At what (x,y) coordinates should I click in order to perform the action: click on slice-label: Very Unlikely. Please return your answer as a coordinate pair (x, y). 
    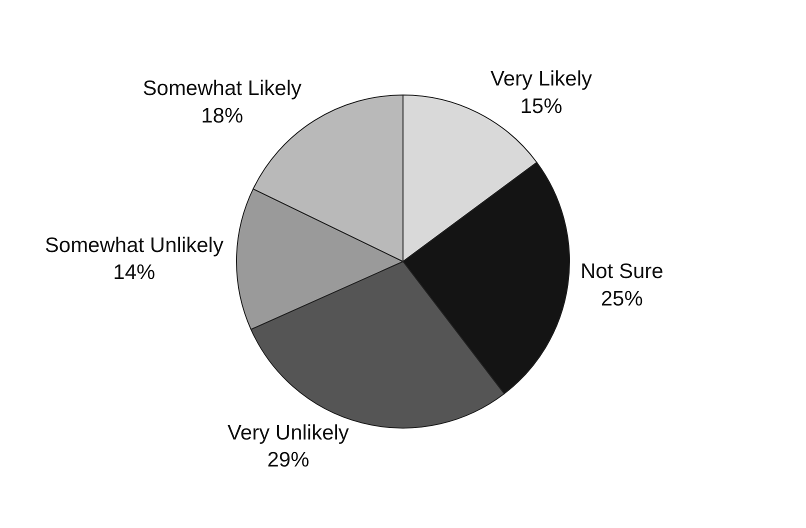
    Looking at the image, I should click on (289, 432).